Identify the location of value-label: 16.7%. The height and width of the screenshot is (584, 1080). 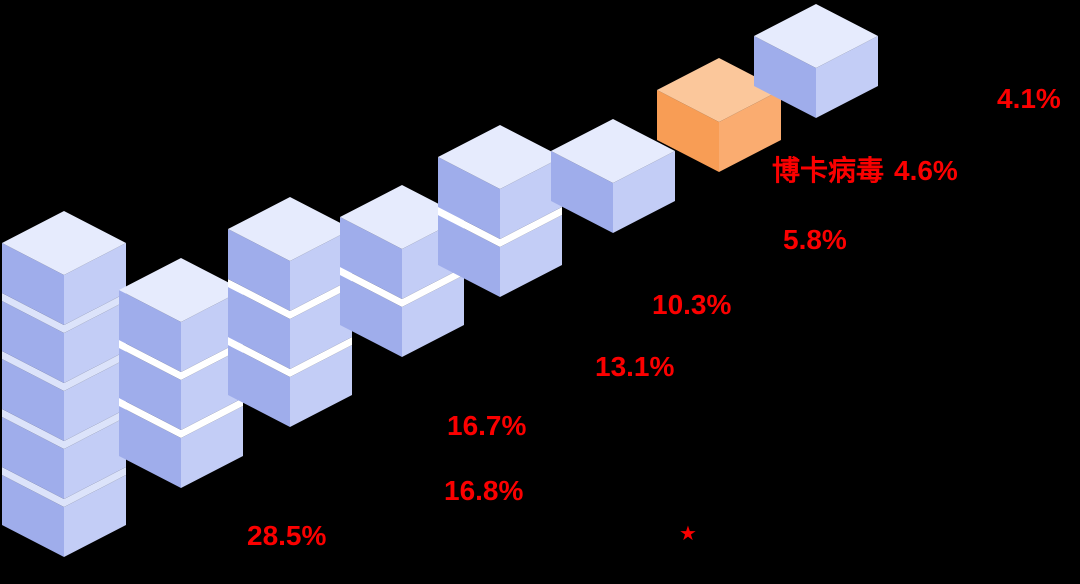
(487, 425).